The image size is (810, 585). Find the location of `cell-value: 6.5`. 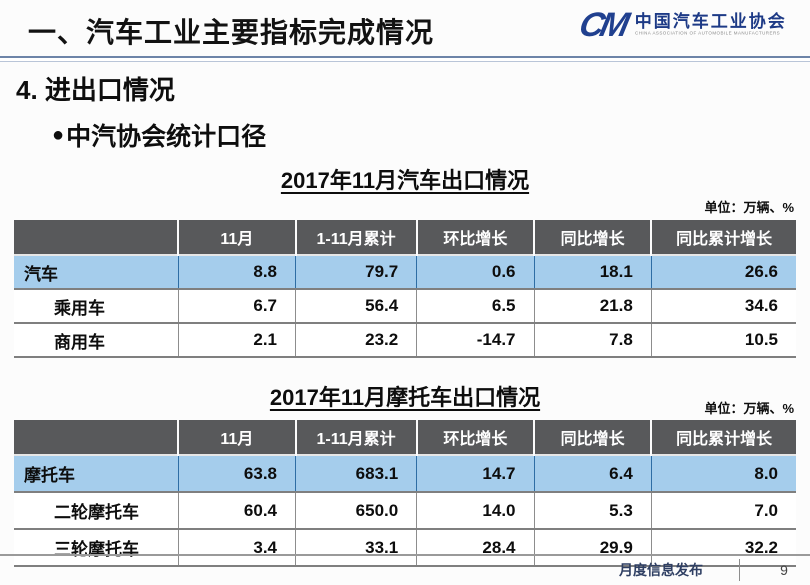

cell-value: 6.5 is located at coordinates (475, 306).